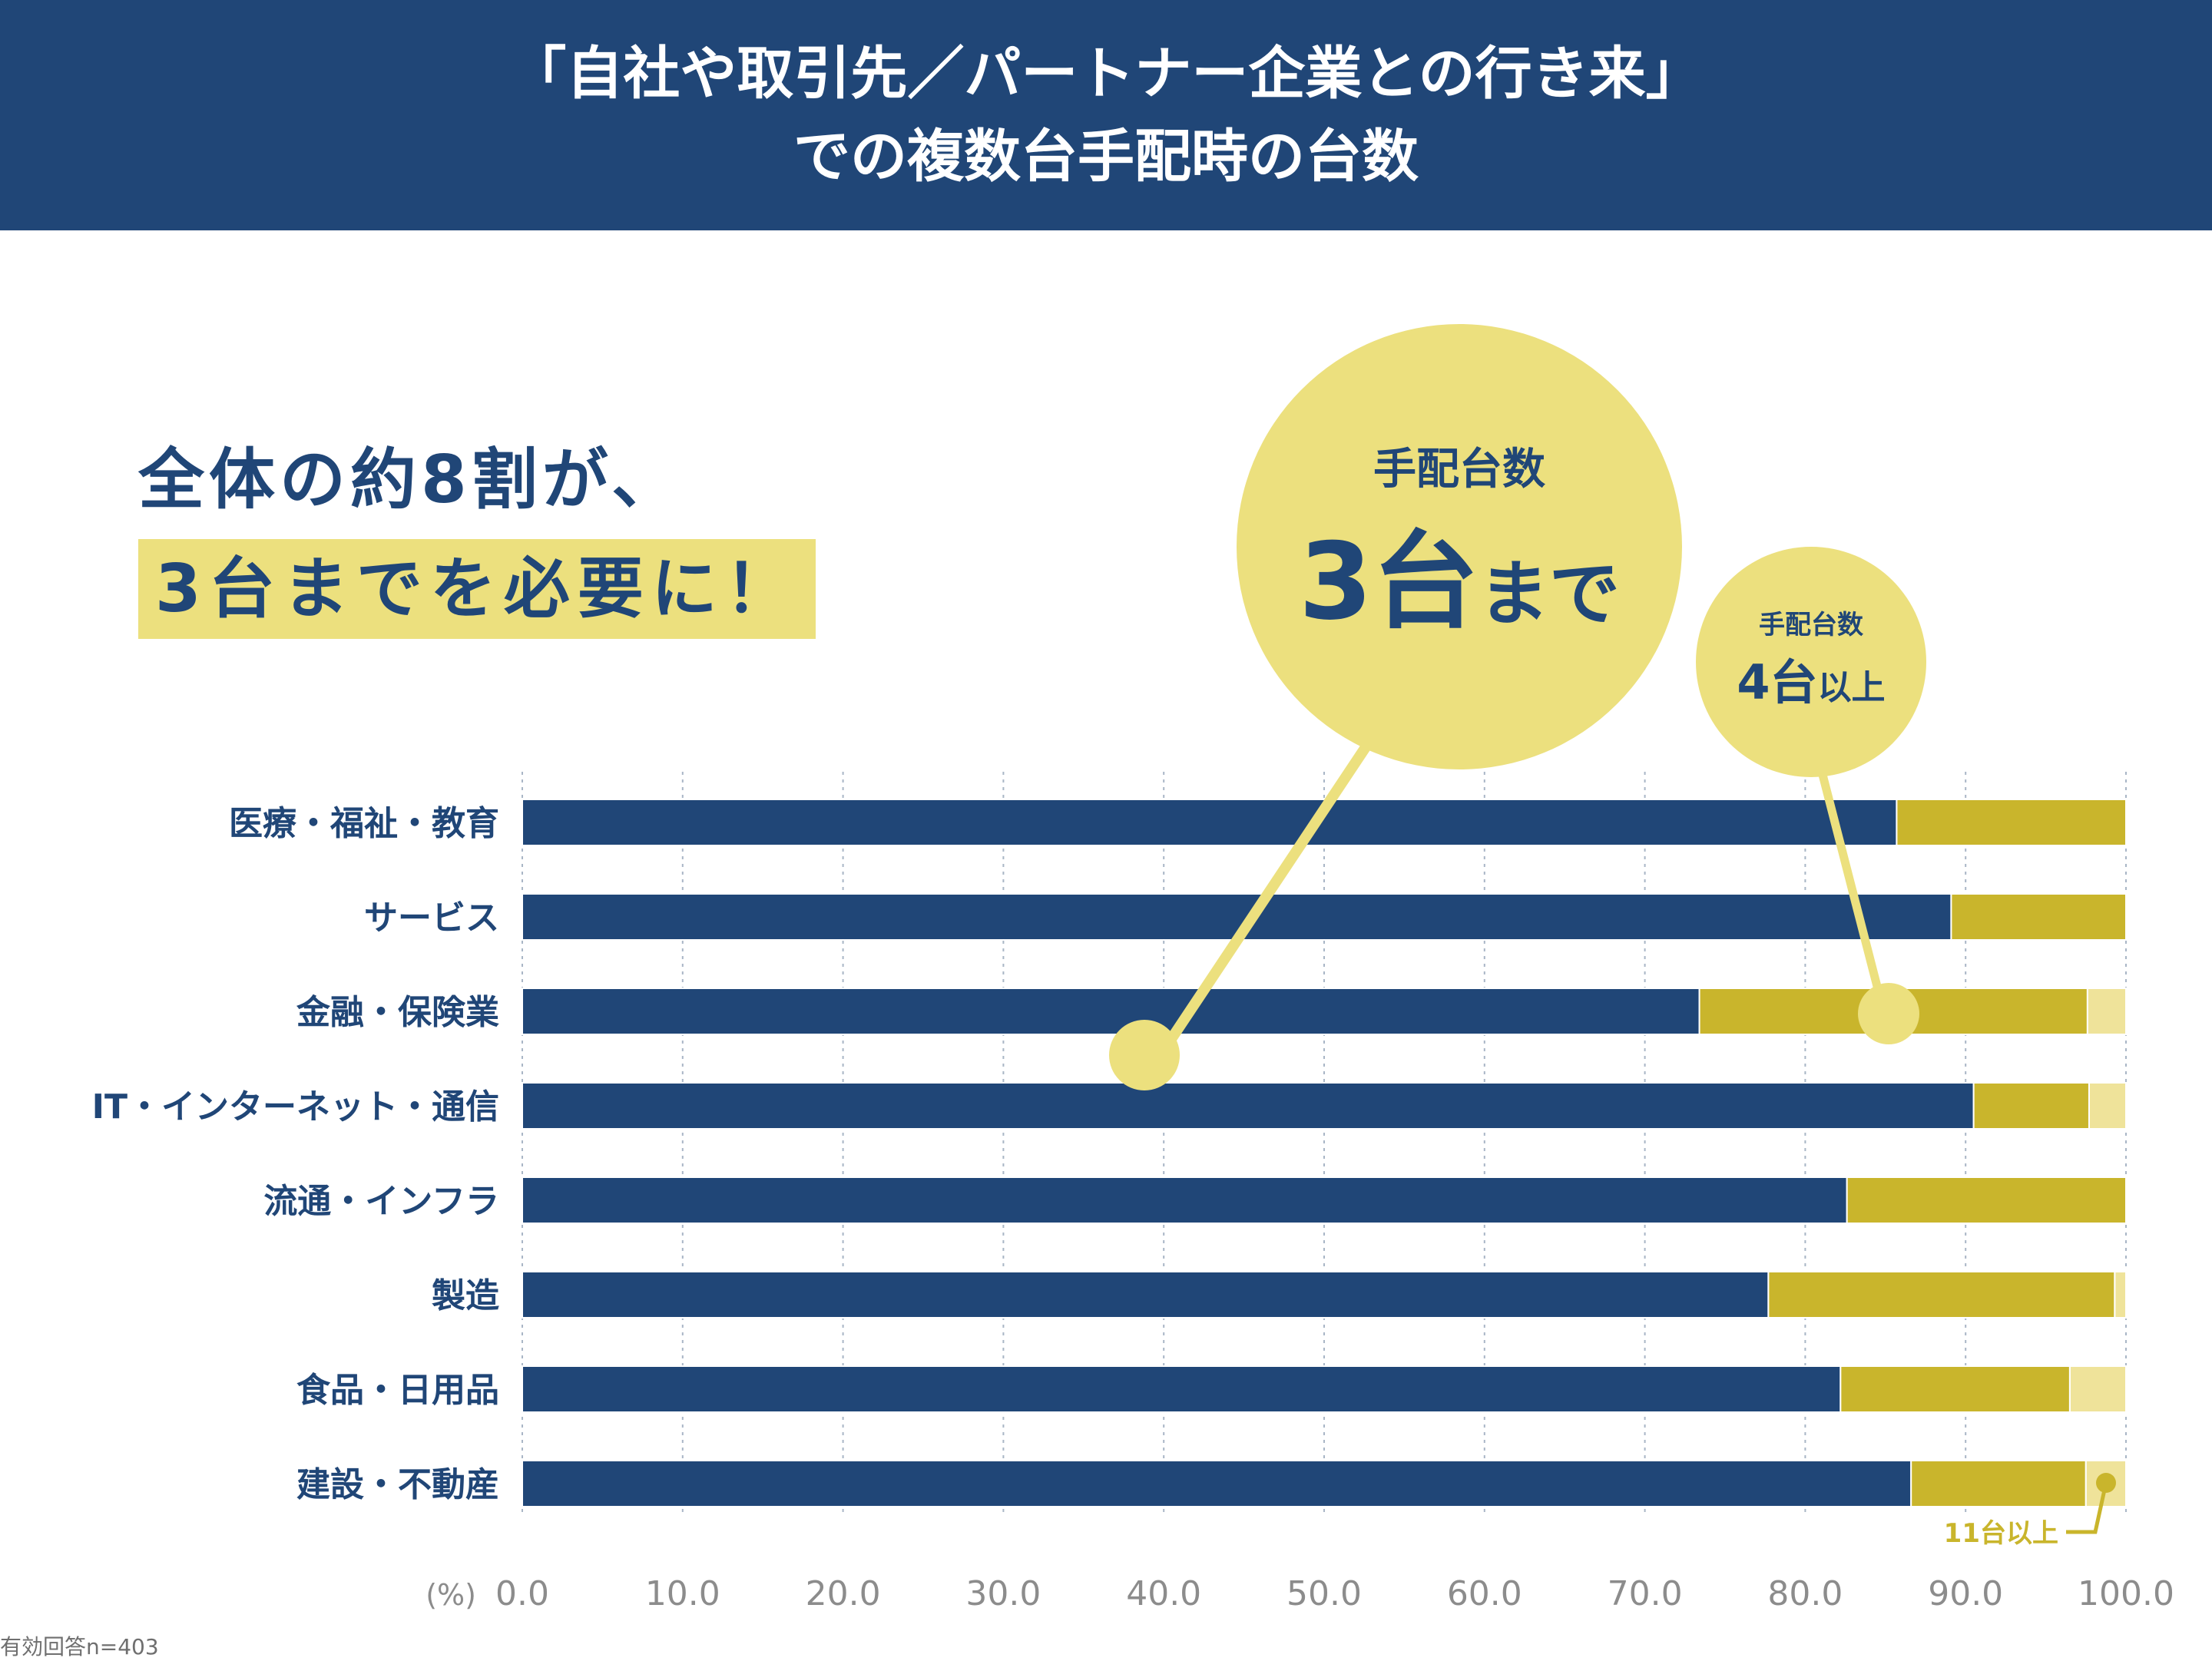  I want to click on x-tick-label: 90.0, so click(1965, 1593).